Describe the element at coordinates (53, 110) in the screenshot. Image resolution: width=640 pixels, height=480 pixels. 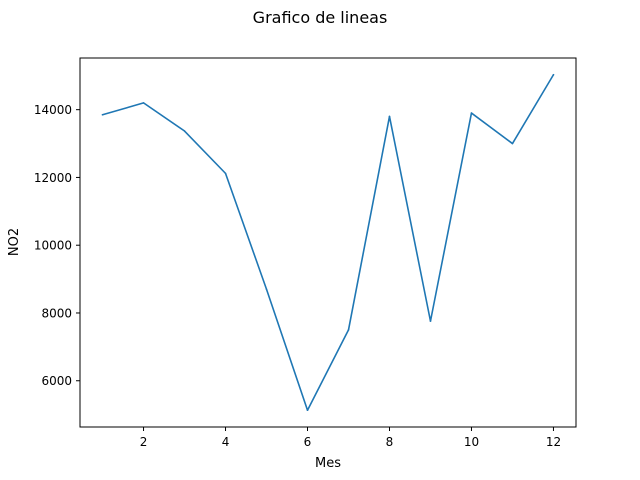
I see `y-tick-label: 14000` at that location.